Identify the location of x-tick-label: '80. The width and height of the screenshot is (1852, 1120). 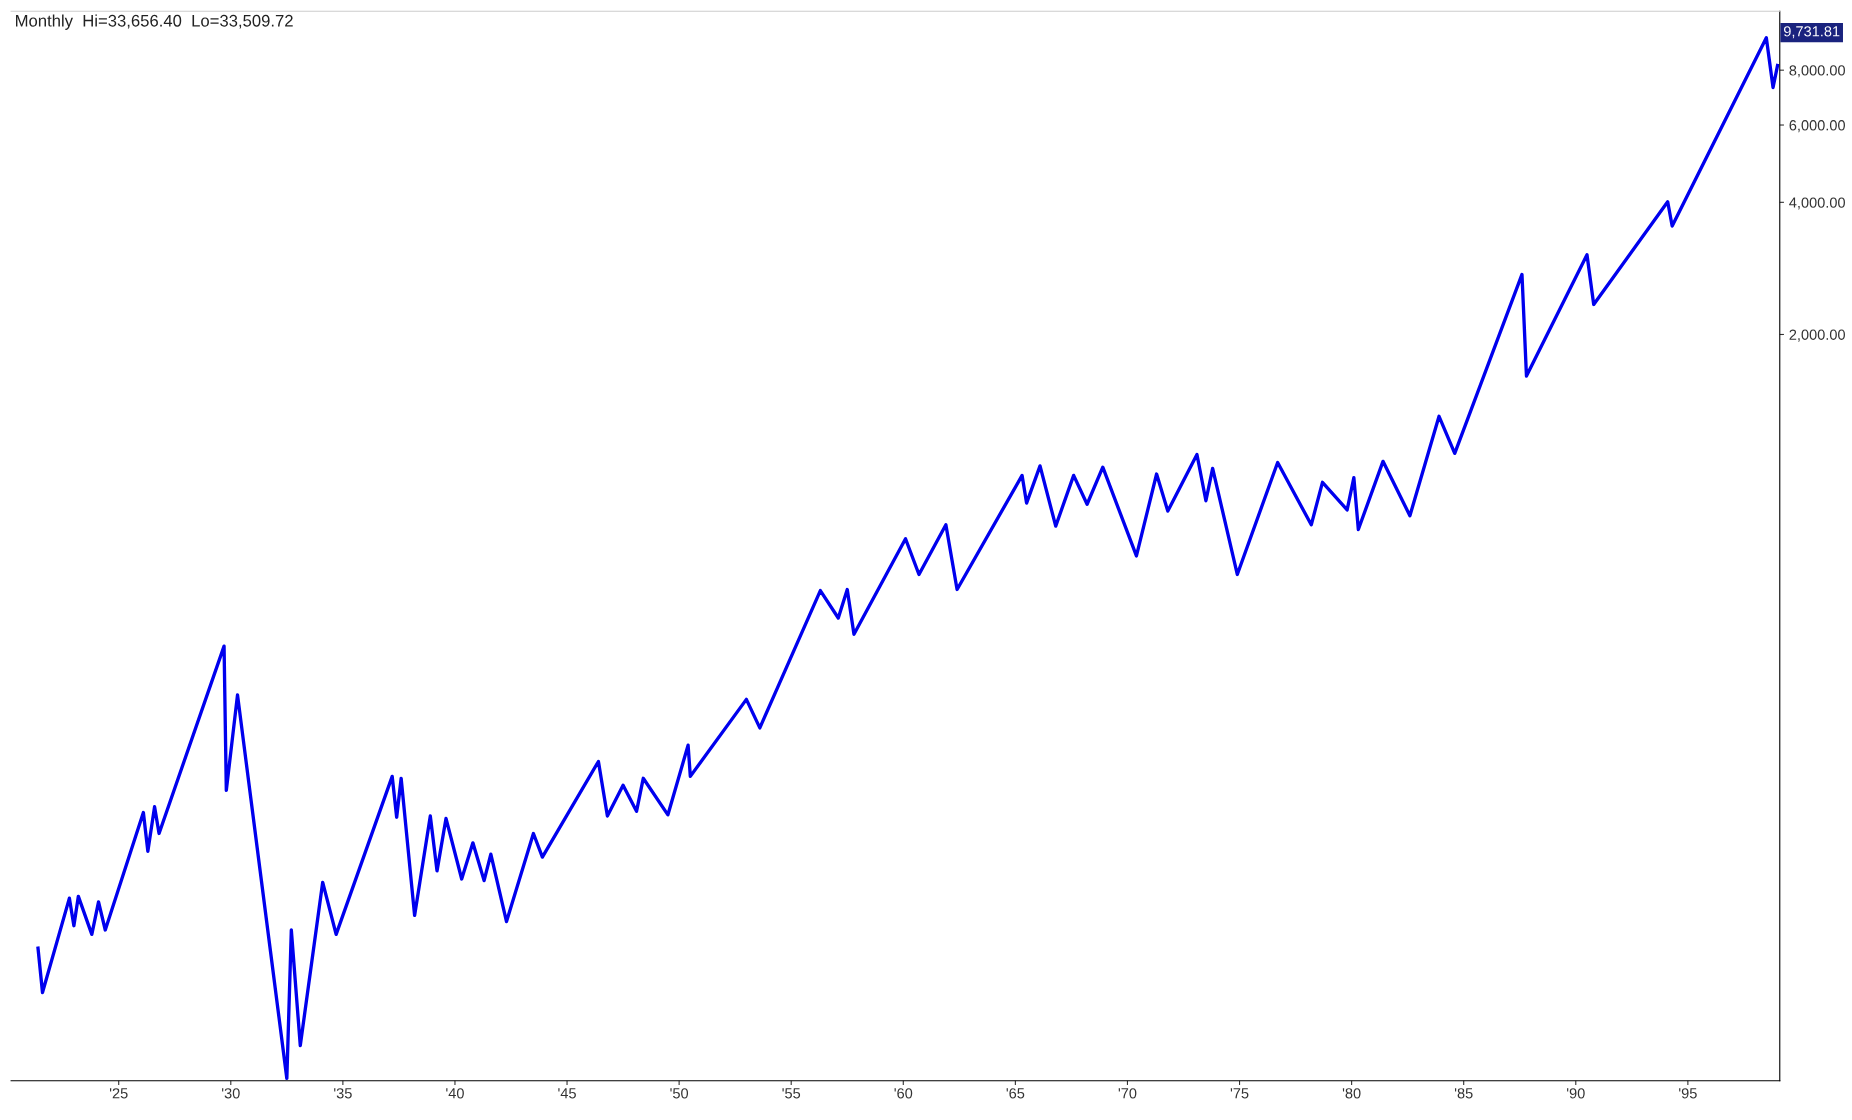
(1351, 1093).